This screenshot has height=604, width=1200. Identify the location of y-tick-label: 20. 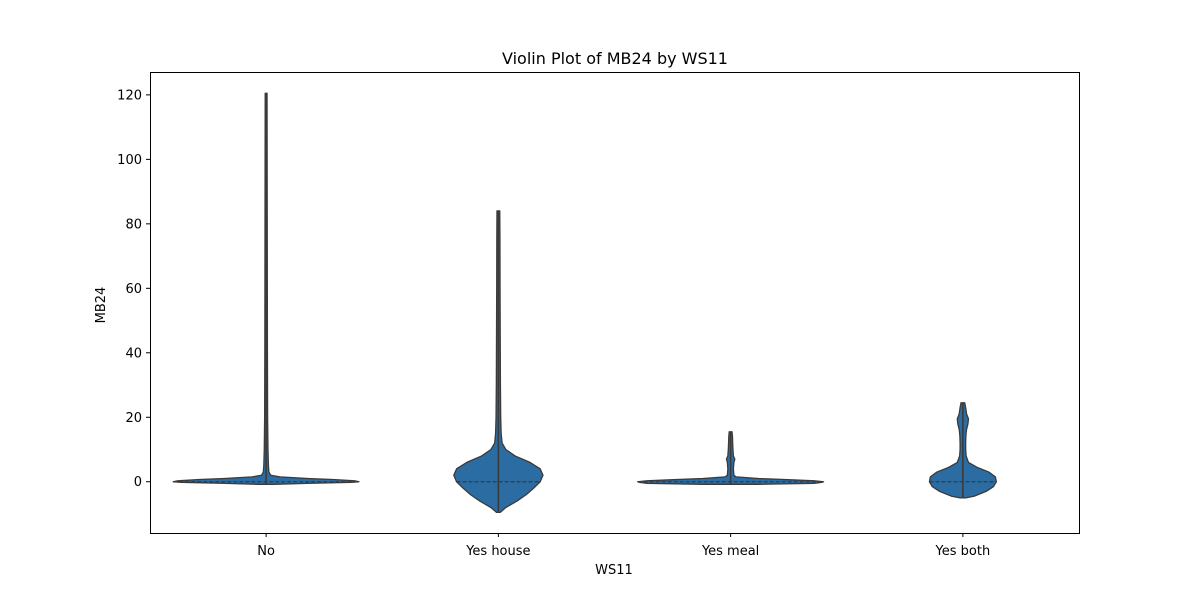
(133, 418).